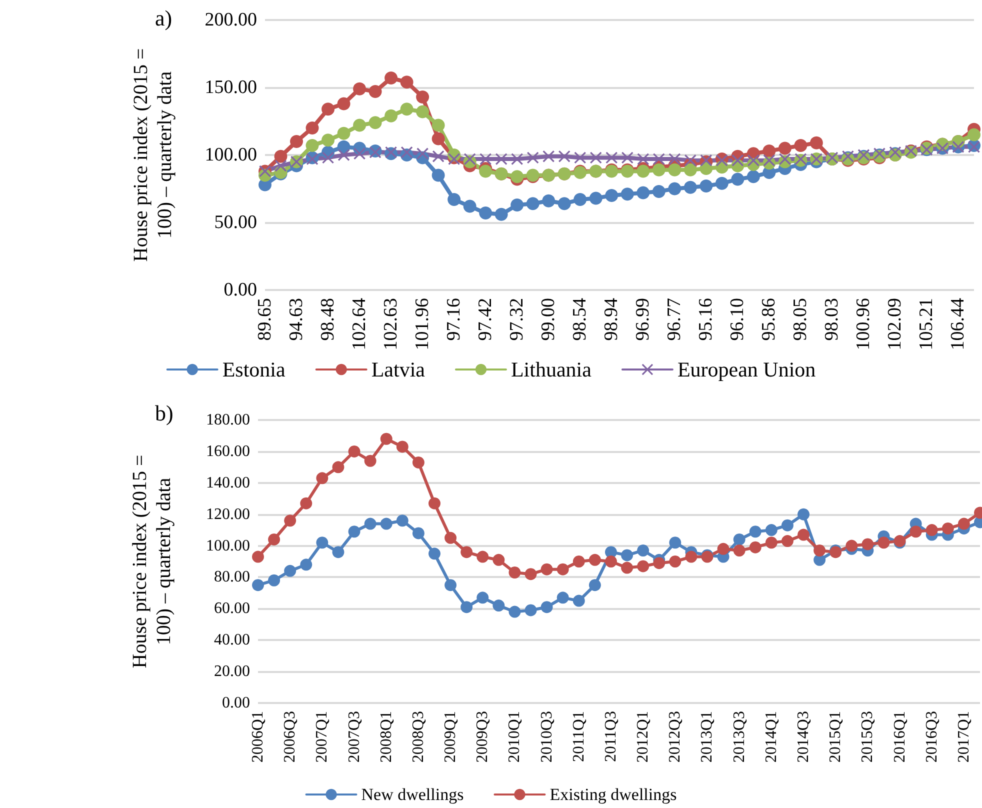 This screenshot has height=808, width=982. I want to click on x-tick-label: 2016Q1, so click(899, 737).